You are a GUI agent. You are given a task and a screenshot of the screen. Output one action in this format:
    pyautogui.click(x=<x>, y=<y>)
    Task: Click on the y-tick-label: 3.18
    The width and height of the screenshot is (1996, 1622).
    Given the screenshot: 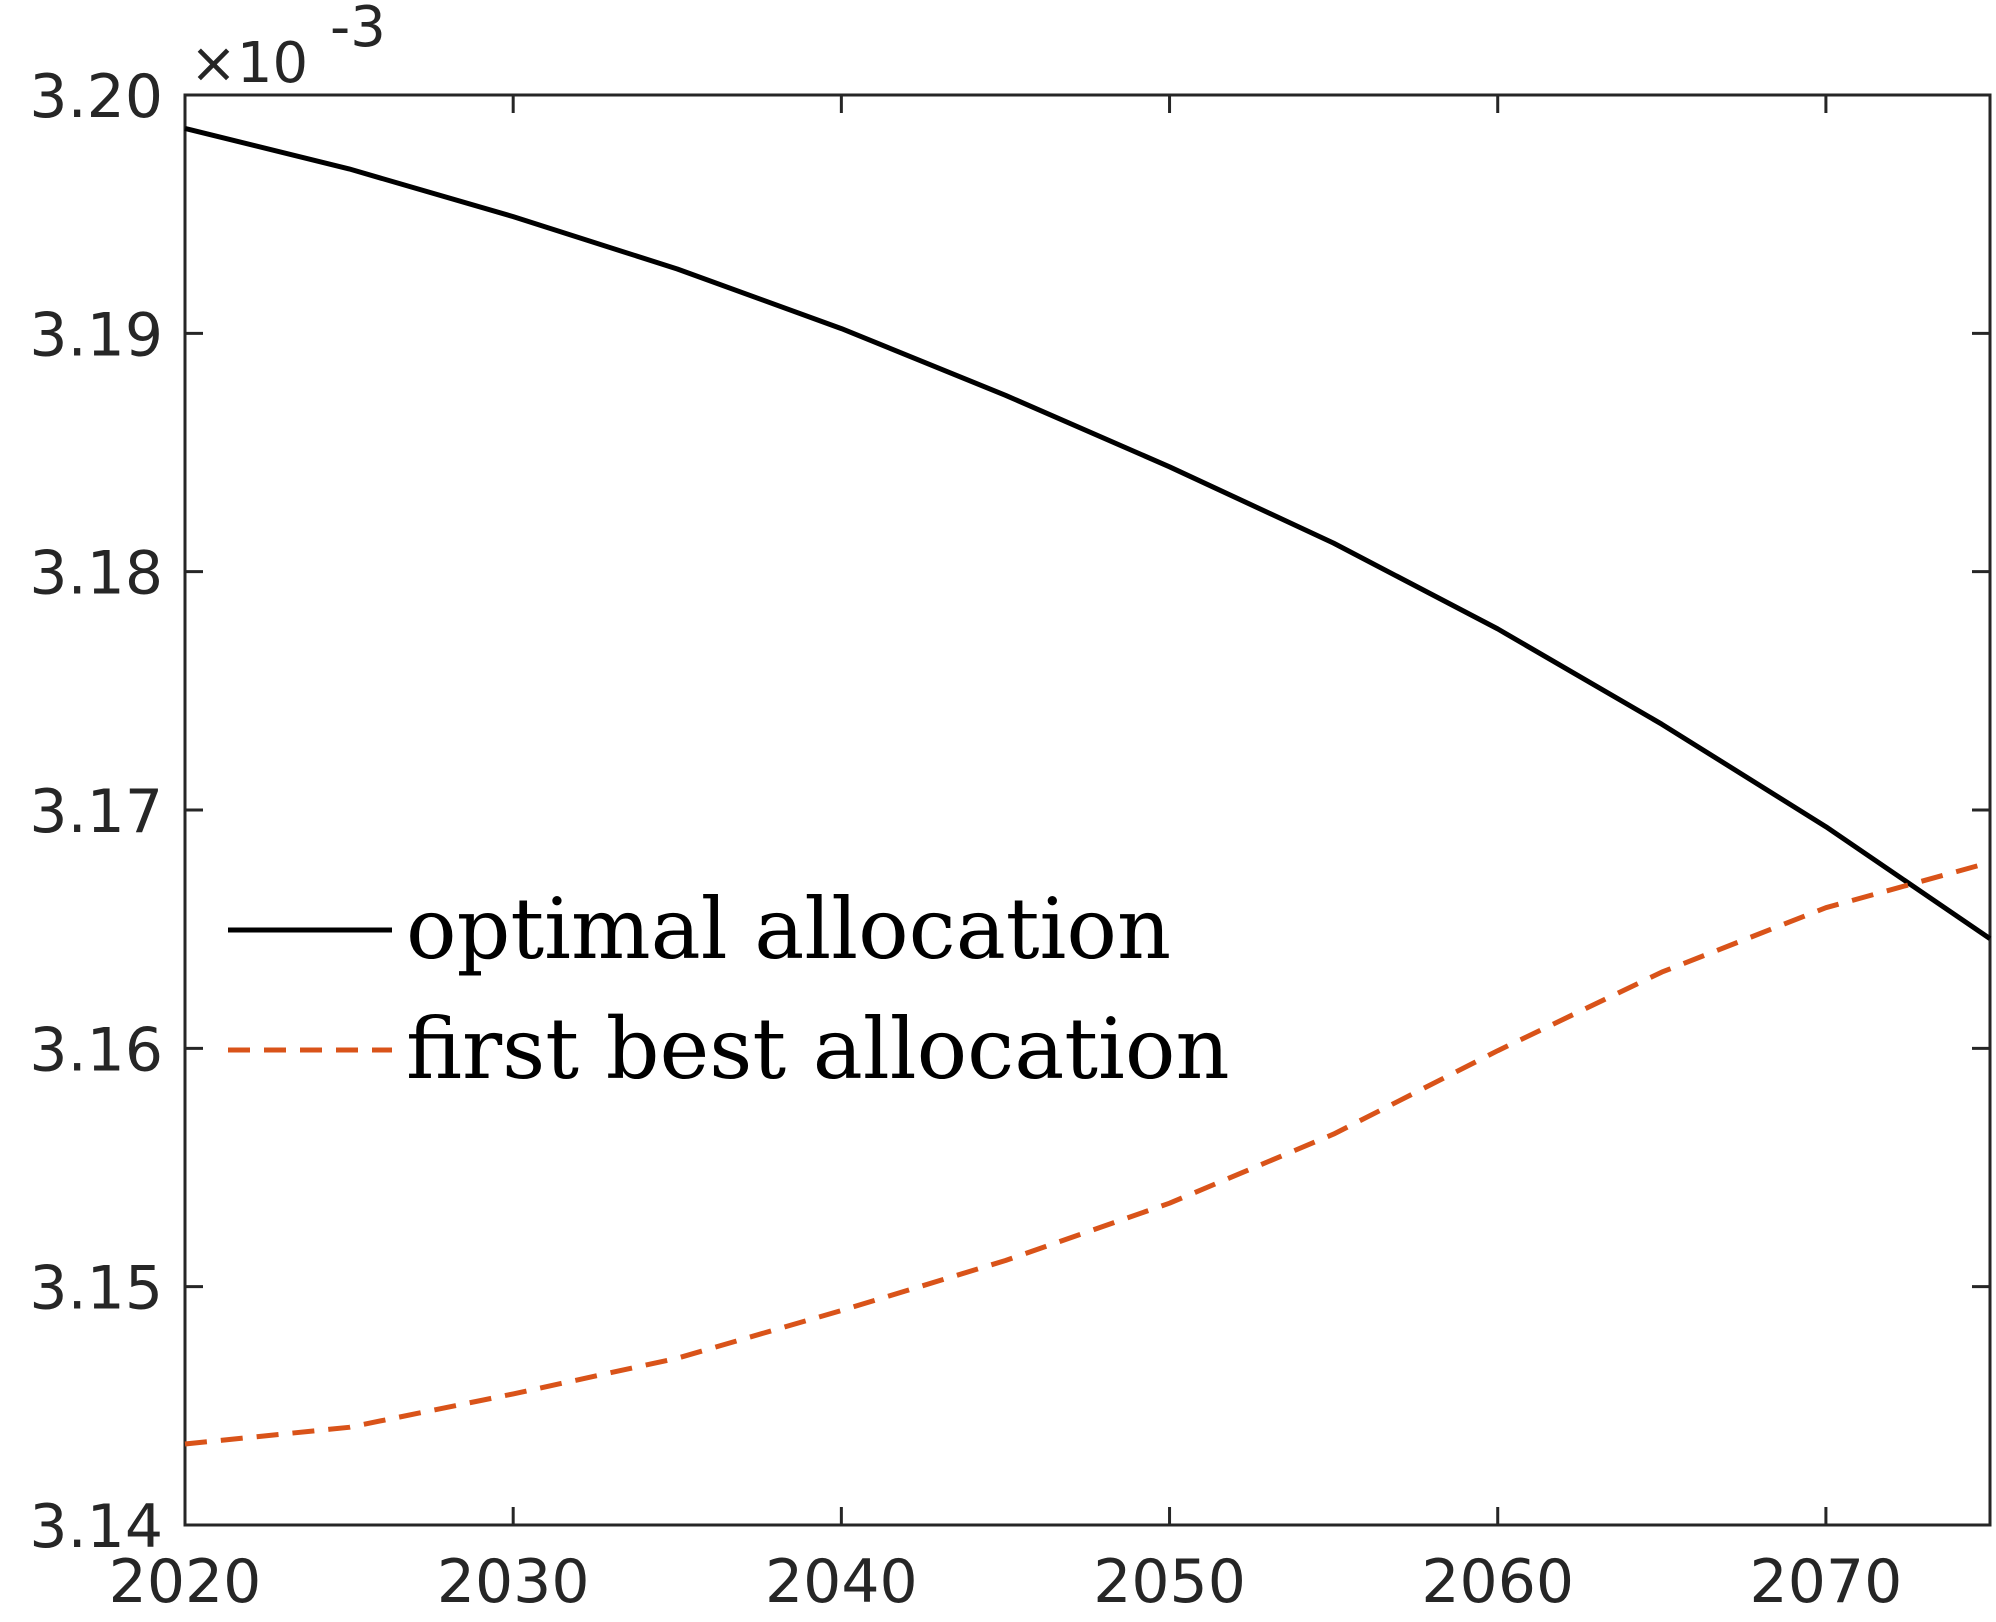 What is the action you would take?
    pyautogui.click(x=96, y=574)
    